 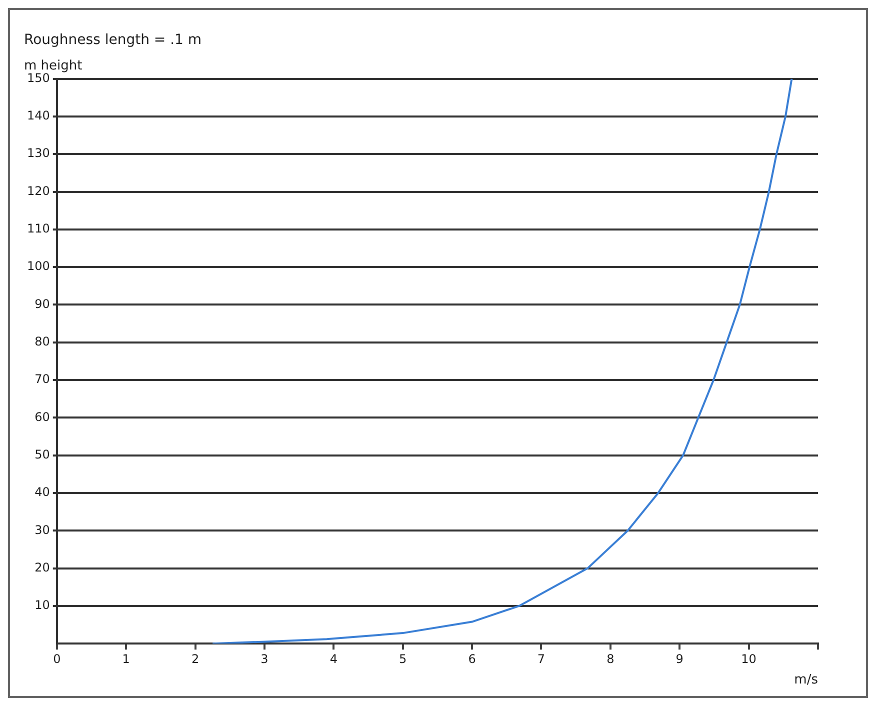 What do you see at coordinates (195, 659) in the screenshot?
I see `x-tick-label: 2` at bounding box center [195, 659].